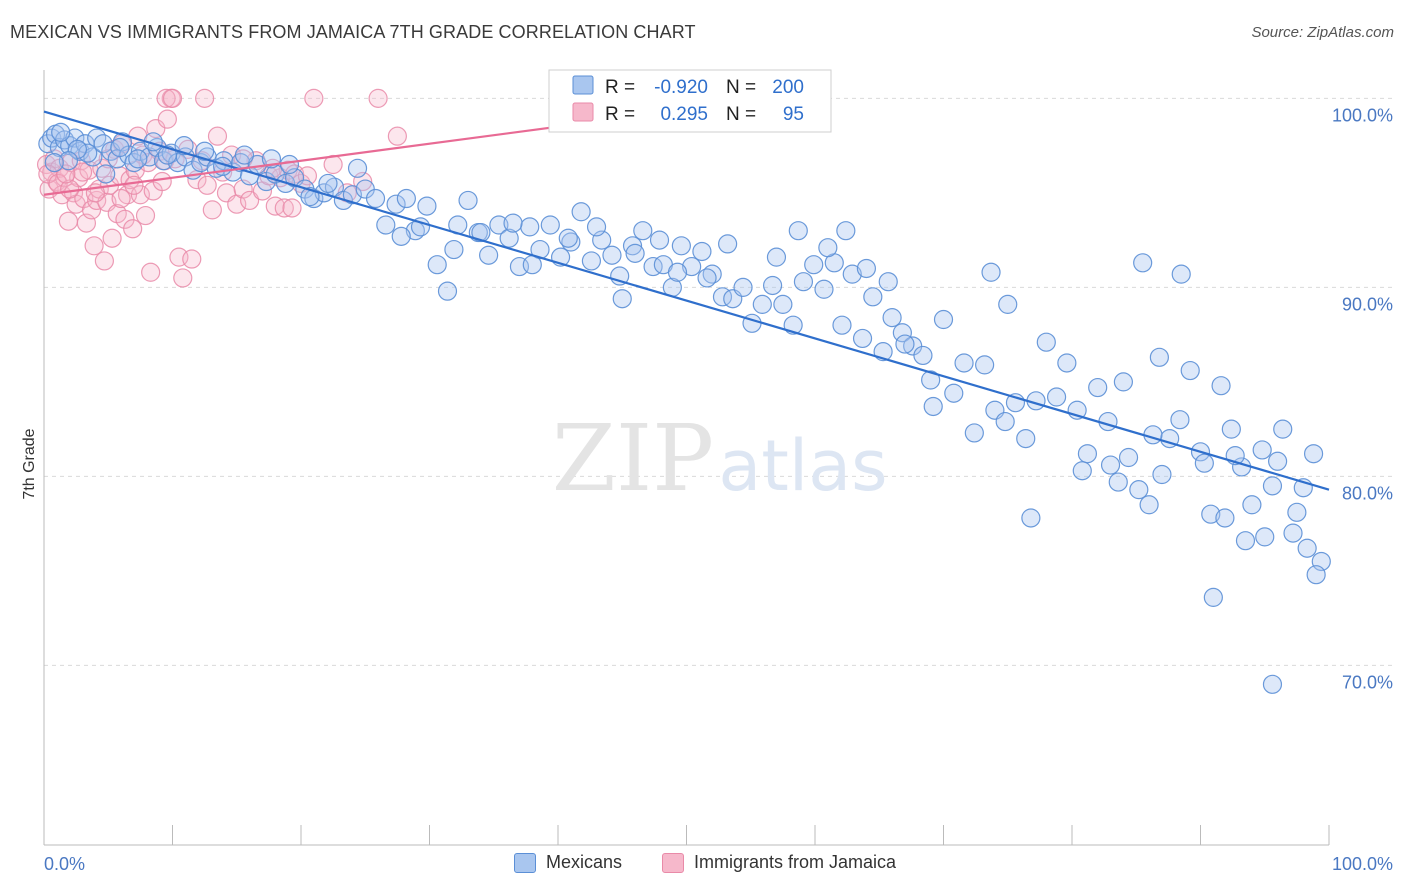 The image size is (1406, 892). Describe the element at coordinates (1362, 864) in the screenshot. I see `x-tick-label: 100.0%` at that location.